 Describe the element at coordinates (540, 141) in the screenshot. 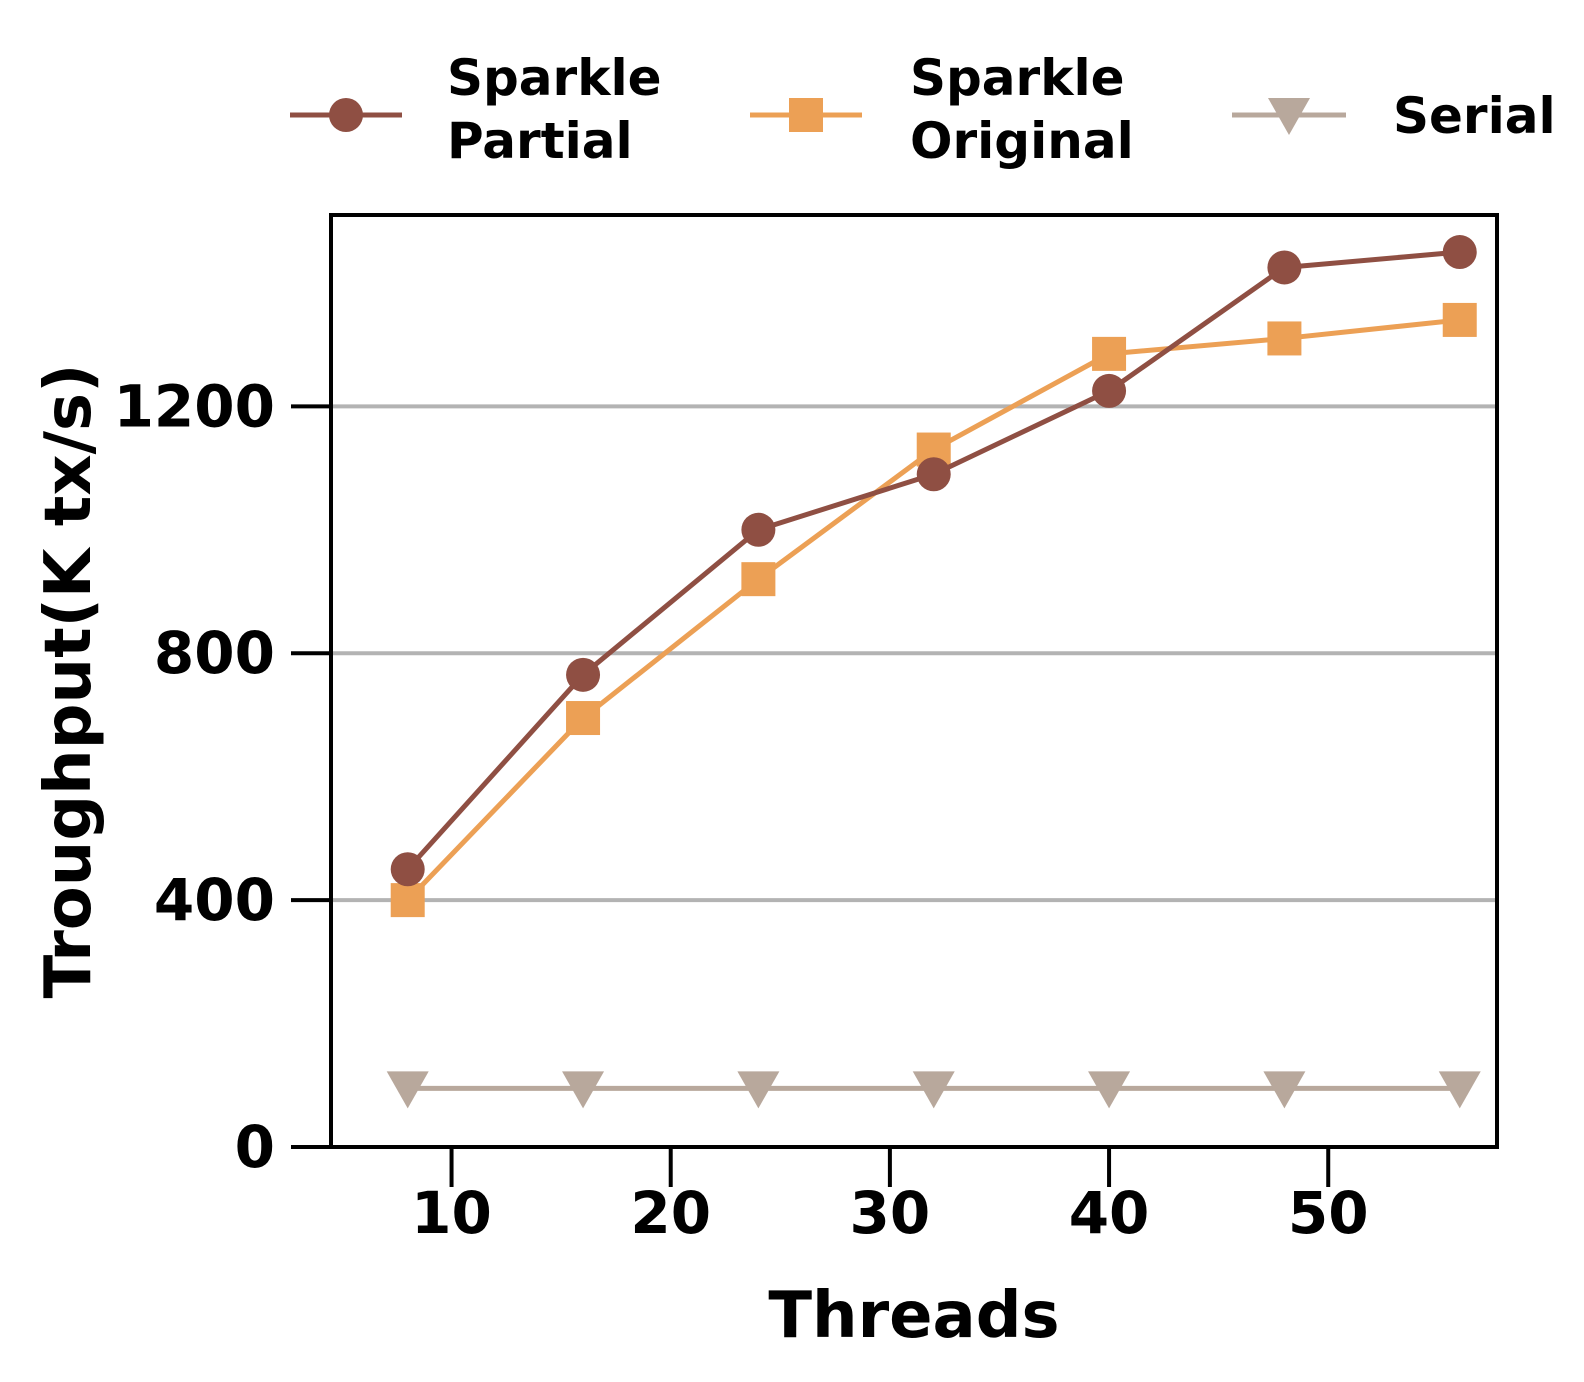

I see `legend-label-sparkle-partial-line2: Partial` at that location.